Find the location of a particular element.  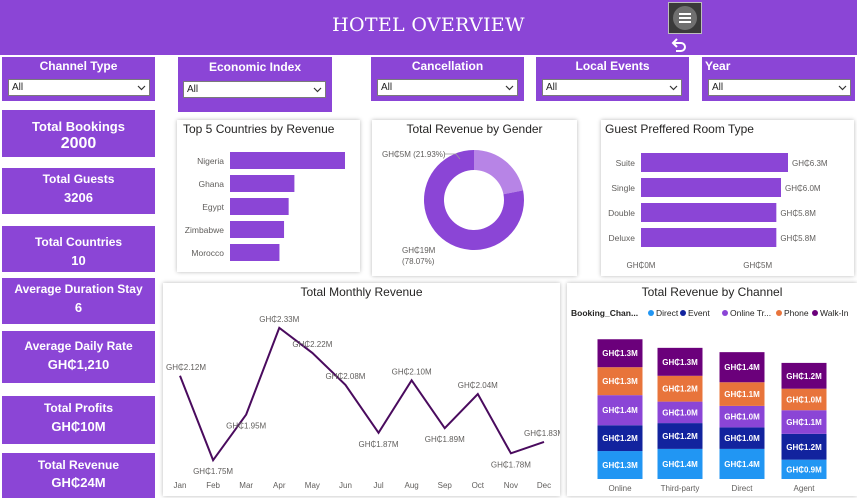

kpi-value: 2000 is located at coordinates (78, 143).